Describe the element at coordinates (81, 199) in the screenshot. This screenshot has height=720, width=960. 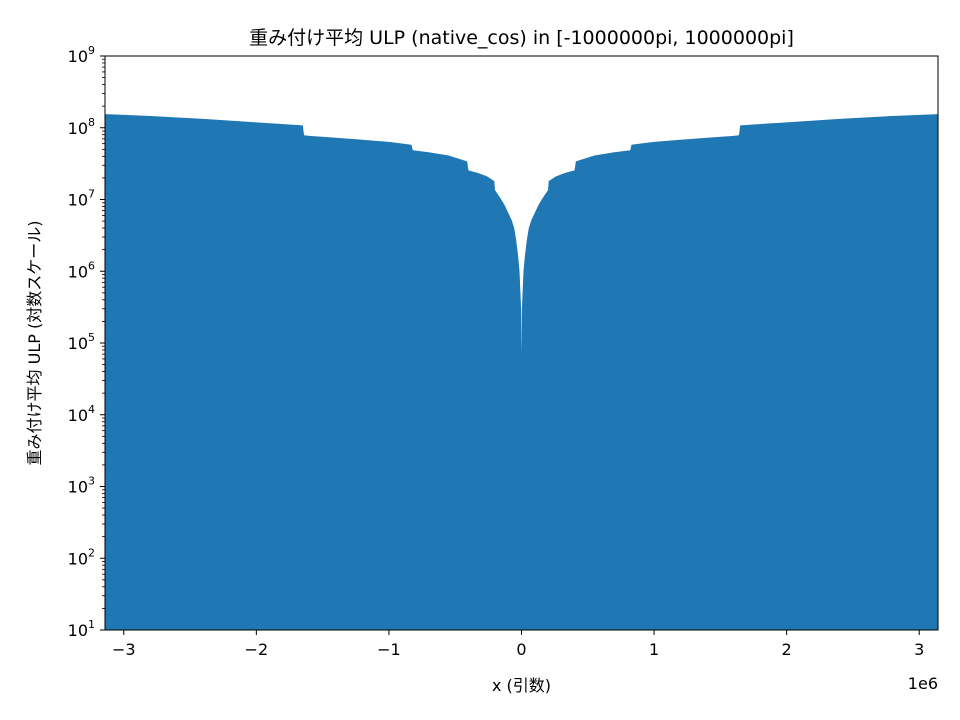
I see `y-tick-label: 10⁷` at that location.